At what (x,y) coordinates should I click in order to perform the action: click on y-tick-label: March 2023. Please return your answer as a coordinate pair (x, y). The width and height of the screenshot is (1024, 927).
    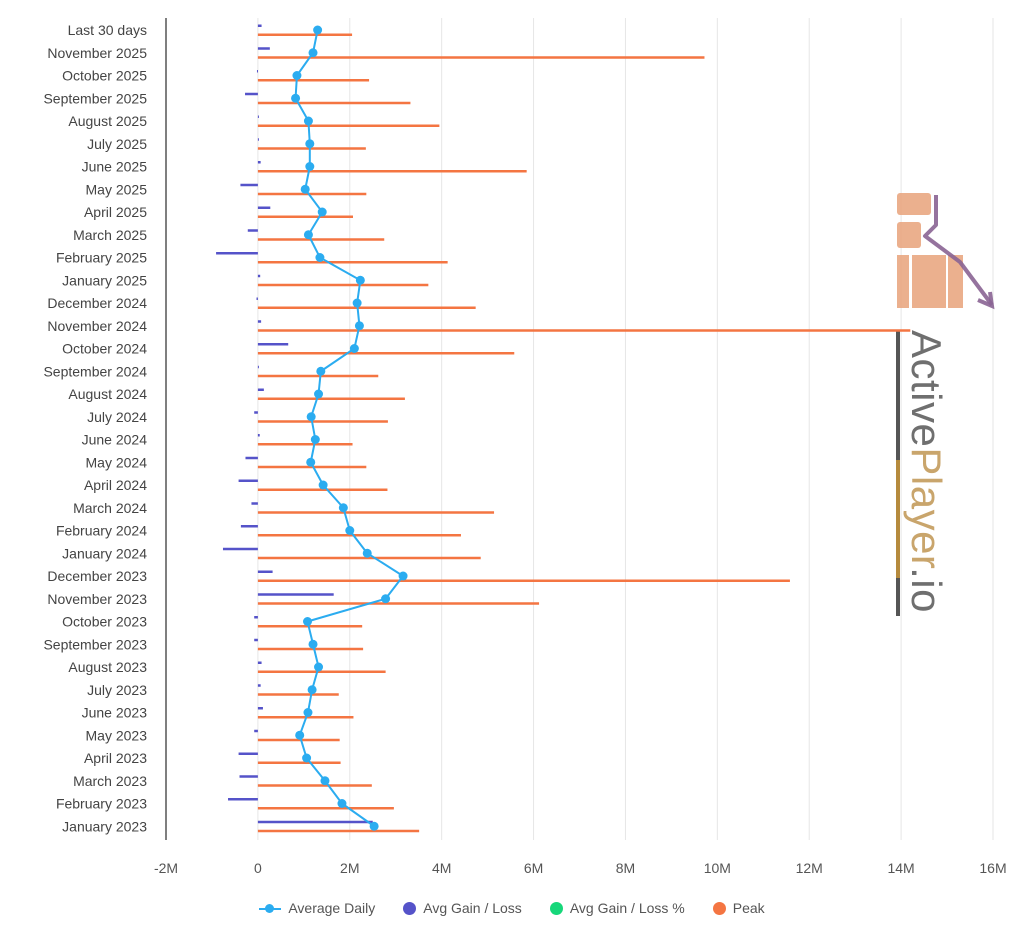
    Looking at the image, I should click on (110, 781).